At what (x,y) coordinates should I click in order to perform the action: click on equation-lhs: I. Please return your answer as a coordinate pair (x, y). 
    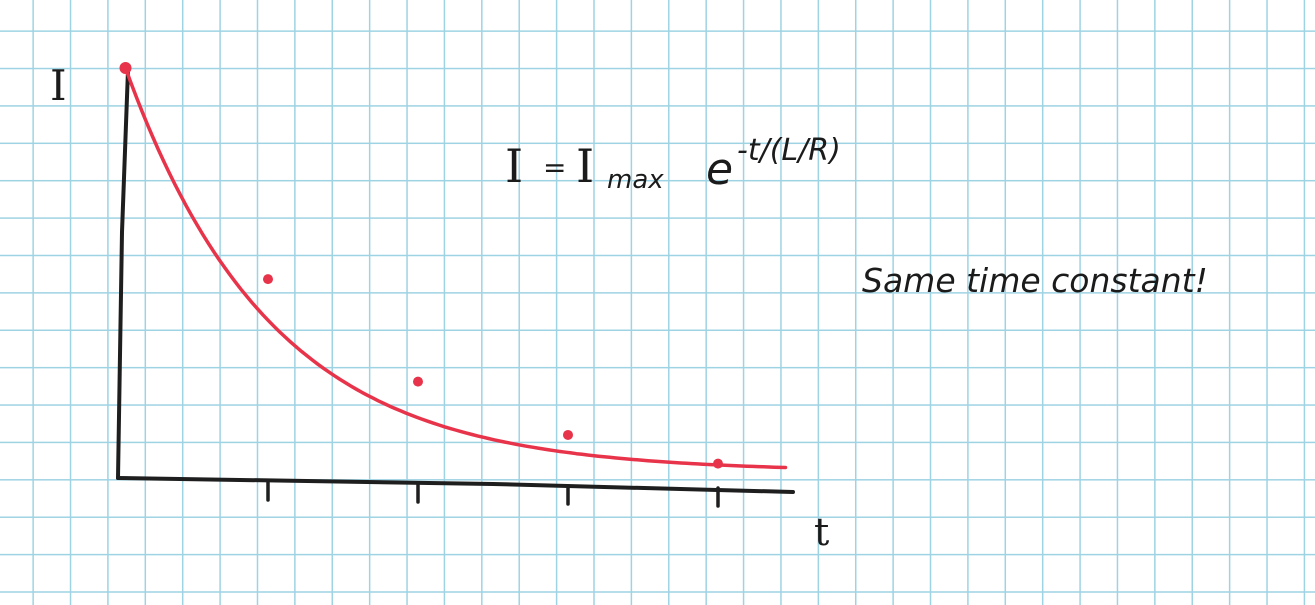
    Looking at the image, I should click on (514, 166).